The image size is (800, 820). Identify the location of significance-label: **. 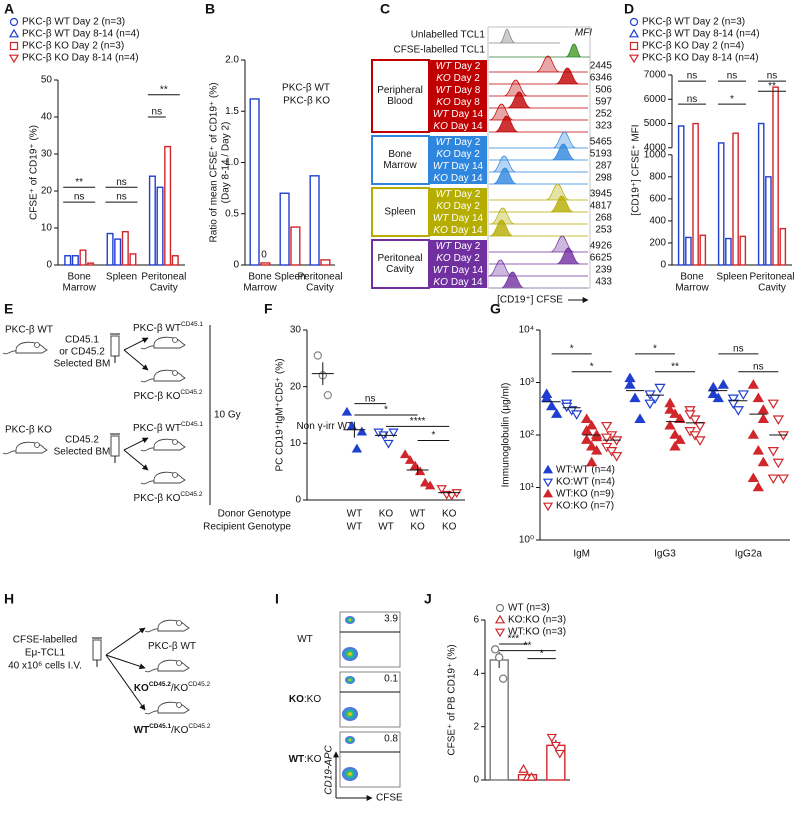
(772, 86).